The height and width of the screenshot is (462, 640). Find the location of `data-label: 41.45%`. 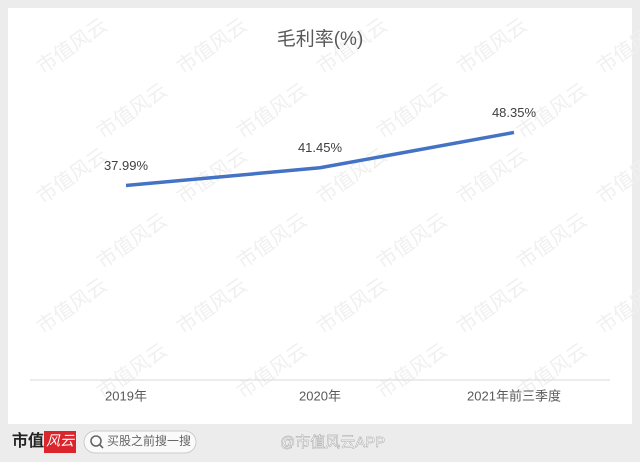

data-label: 41.45% is located at coordinates (320, 147).